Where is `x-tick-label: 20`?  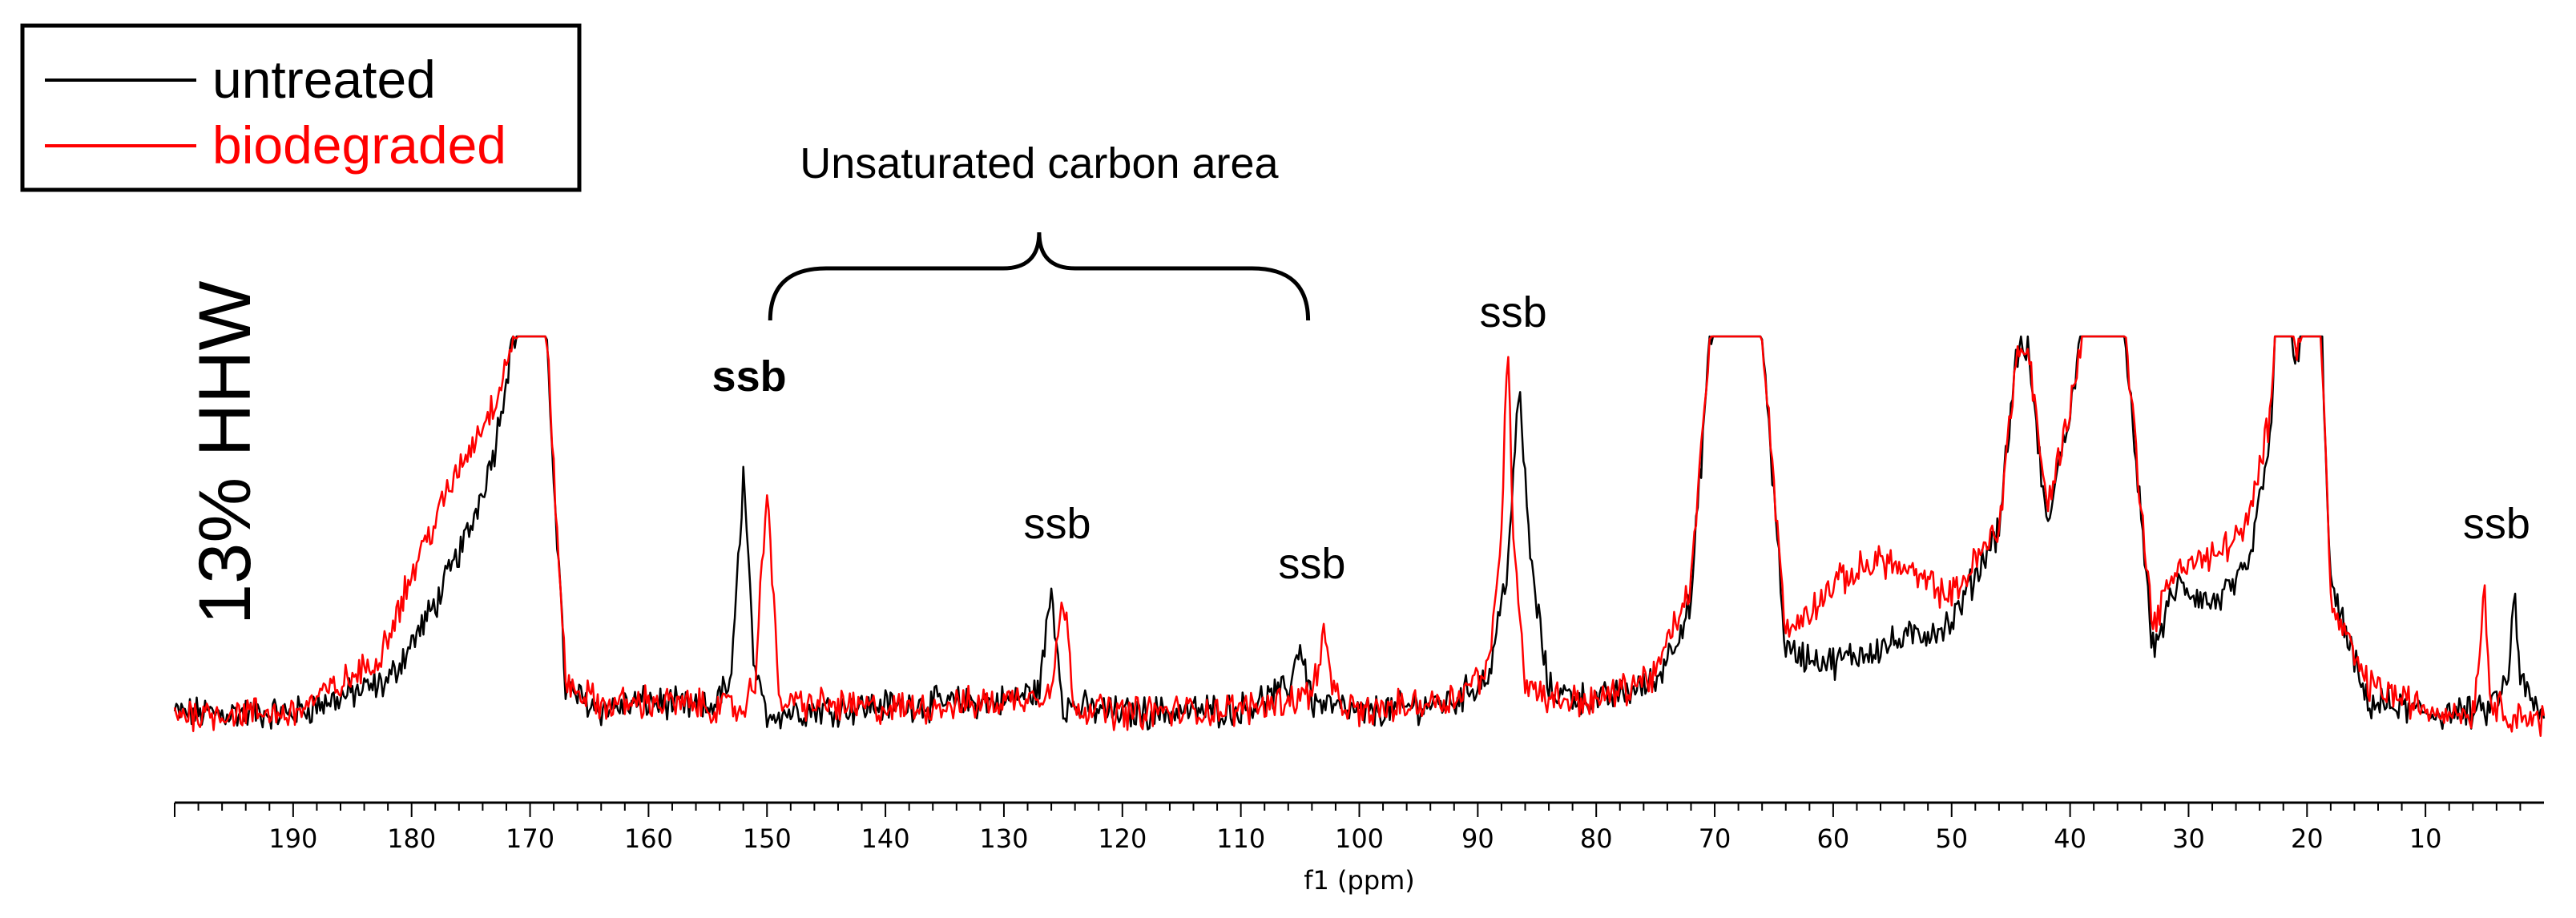 x-tick-label: 20 is located at coordinates (2307, 838).